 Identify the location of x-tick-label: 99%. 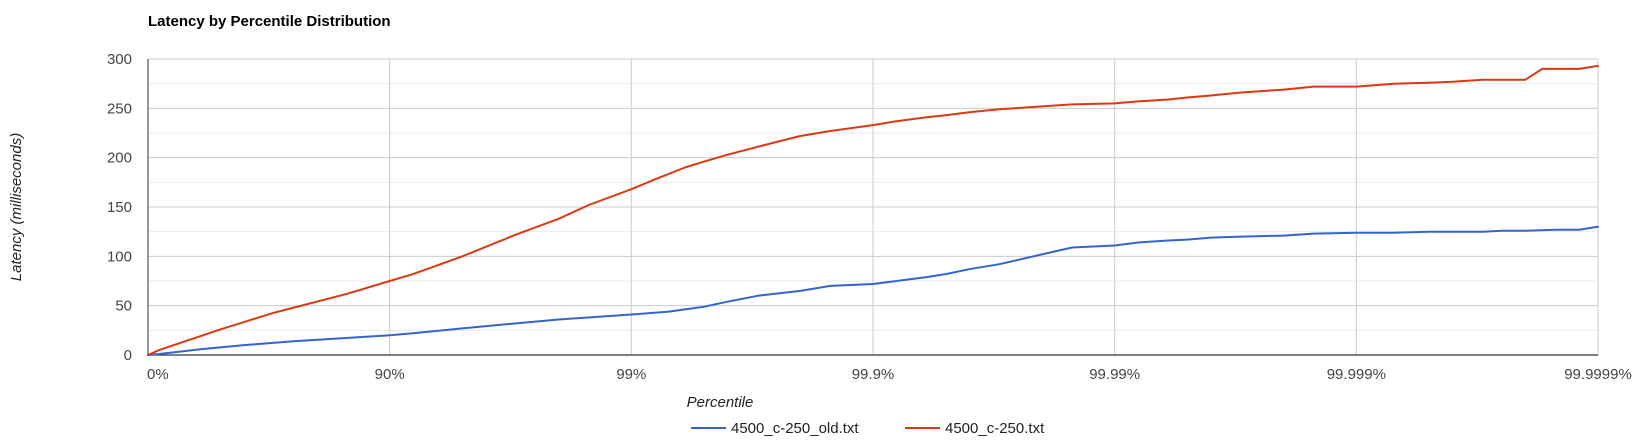
(631, 374).